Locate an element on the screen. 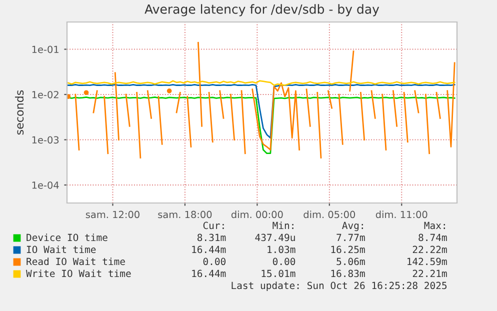 This screenshot has height=311, width=497. x-tick-label: sam. 12:00 is located at coordinates (113, 214).